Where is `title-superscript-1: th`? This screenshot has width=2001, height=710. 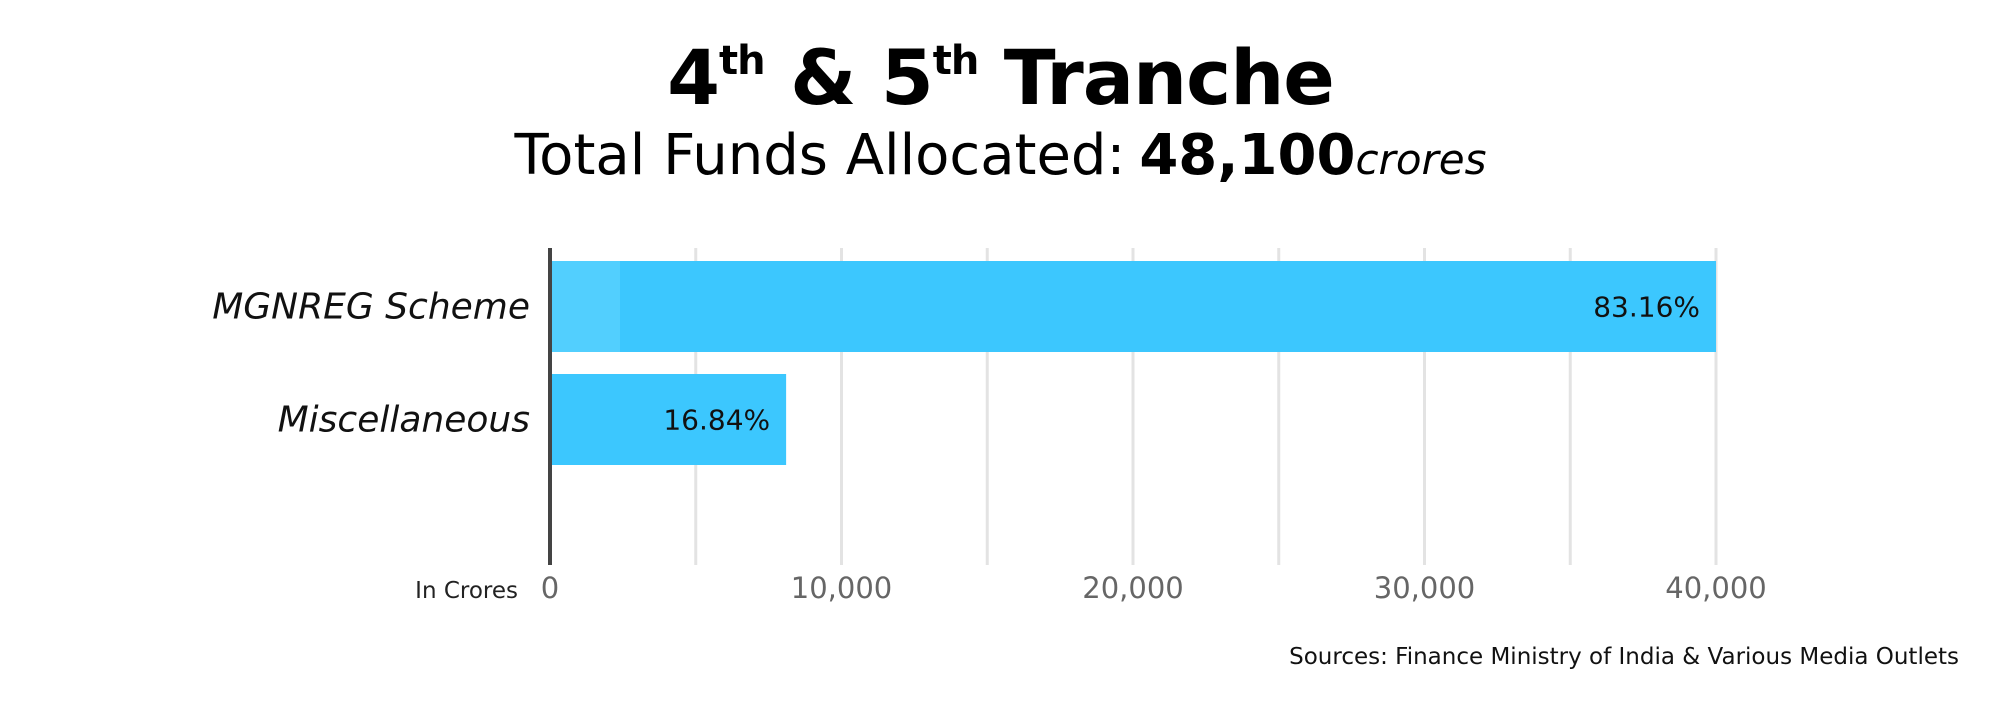 title-superscript-1: th is located at coordinates (742, 61).